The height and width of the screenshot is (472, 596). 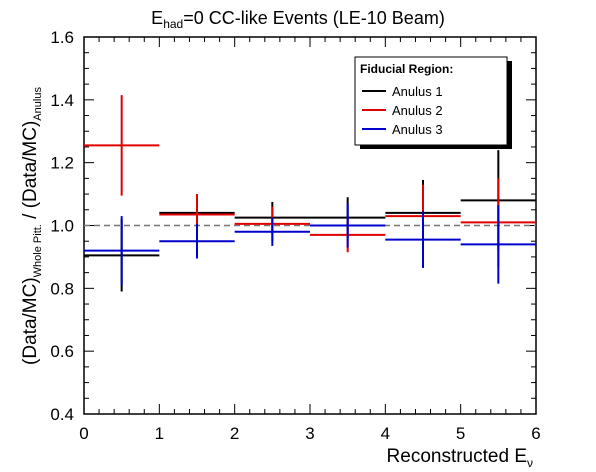 I want to click on x-tick-label: 4, so click(x=385, y=433).